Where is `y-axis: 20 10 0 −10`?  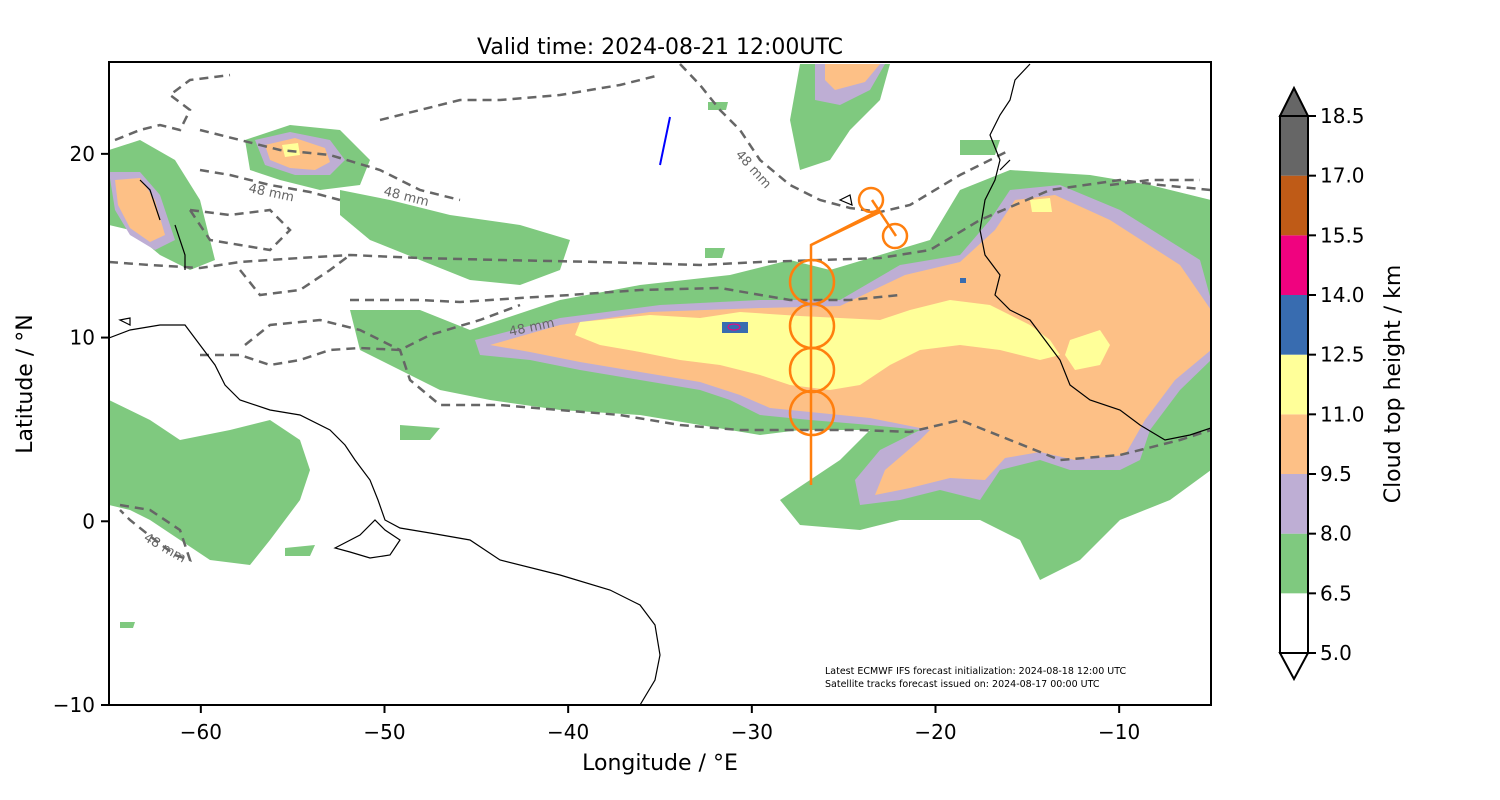 y-axis: 20 10 0 −10 is located at coordinates (81, 429).